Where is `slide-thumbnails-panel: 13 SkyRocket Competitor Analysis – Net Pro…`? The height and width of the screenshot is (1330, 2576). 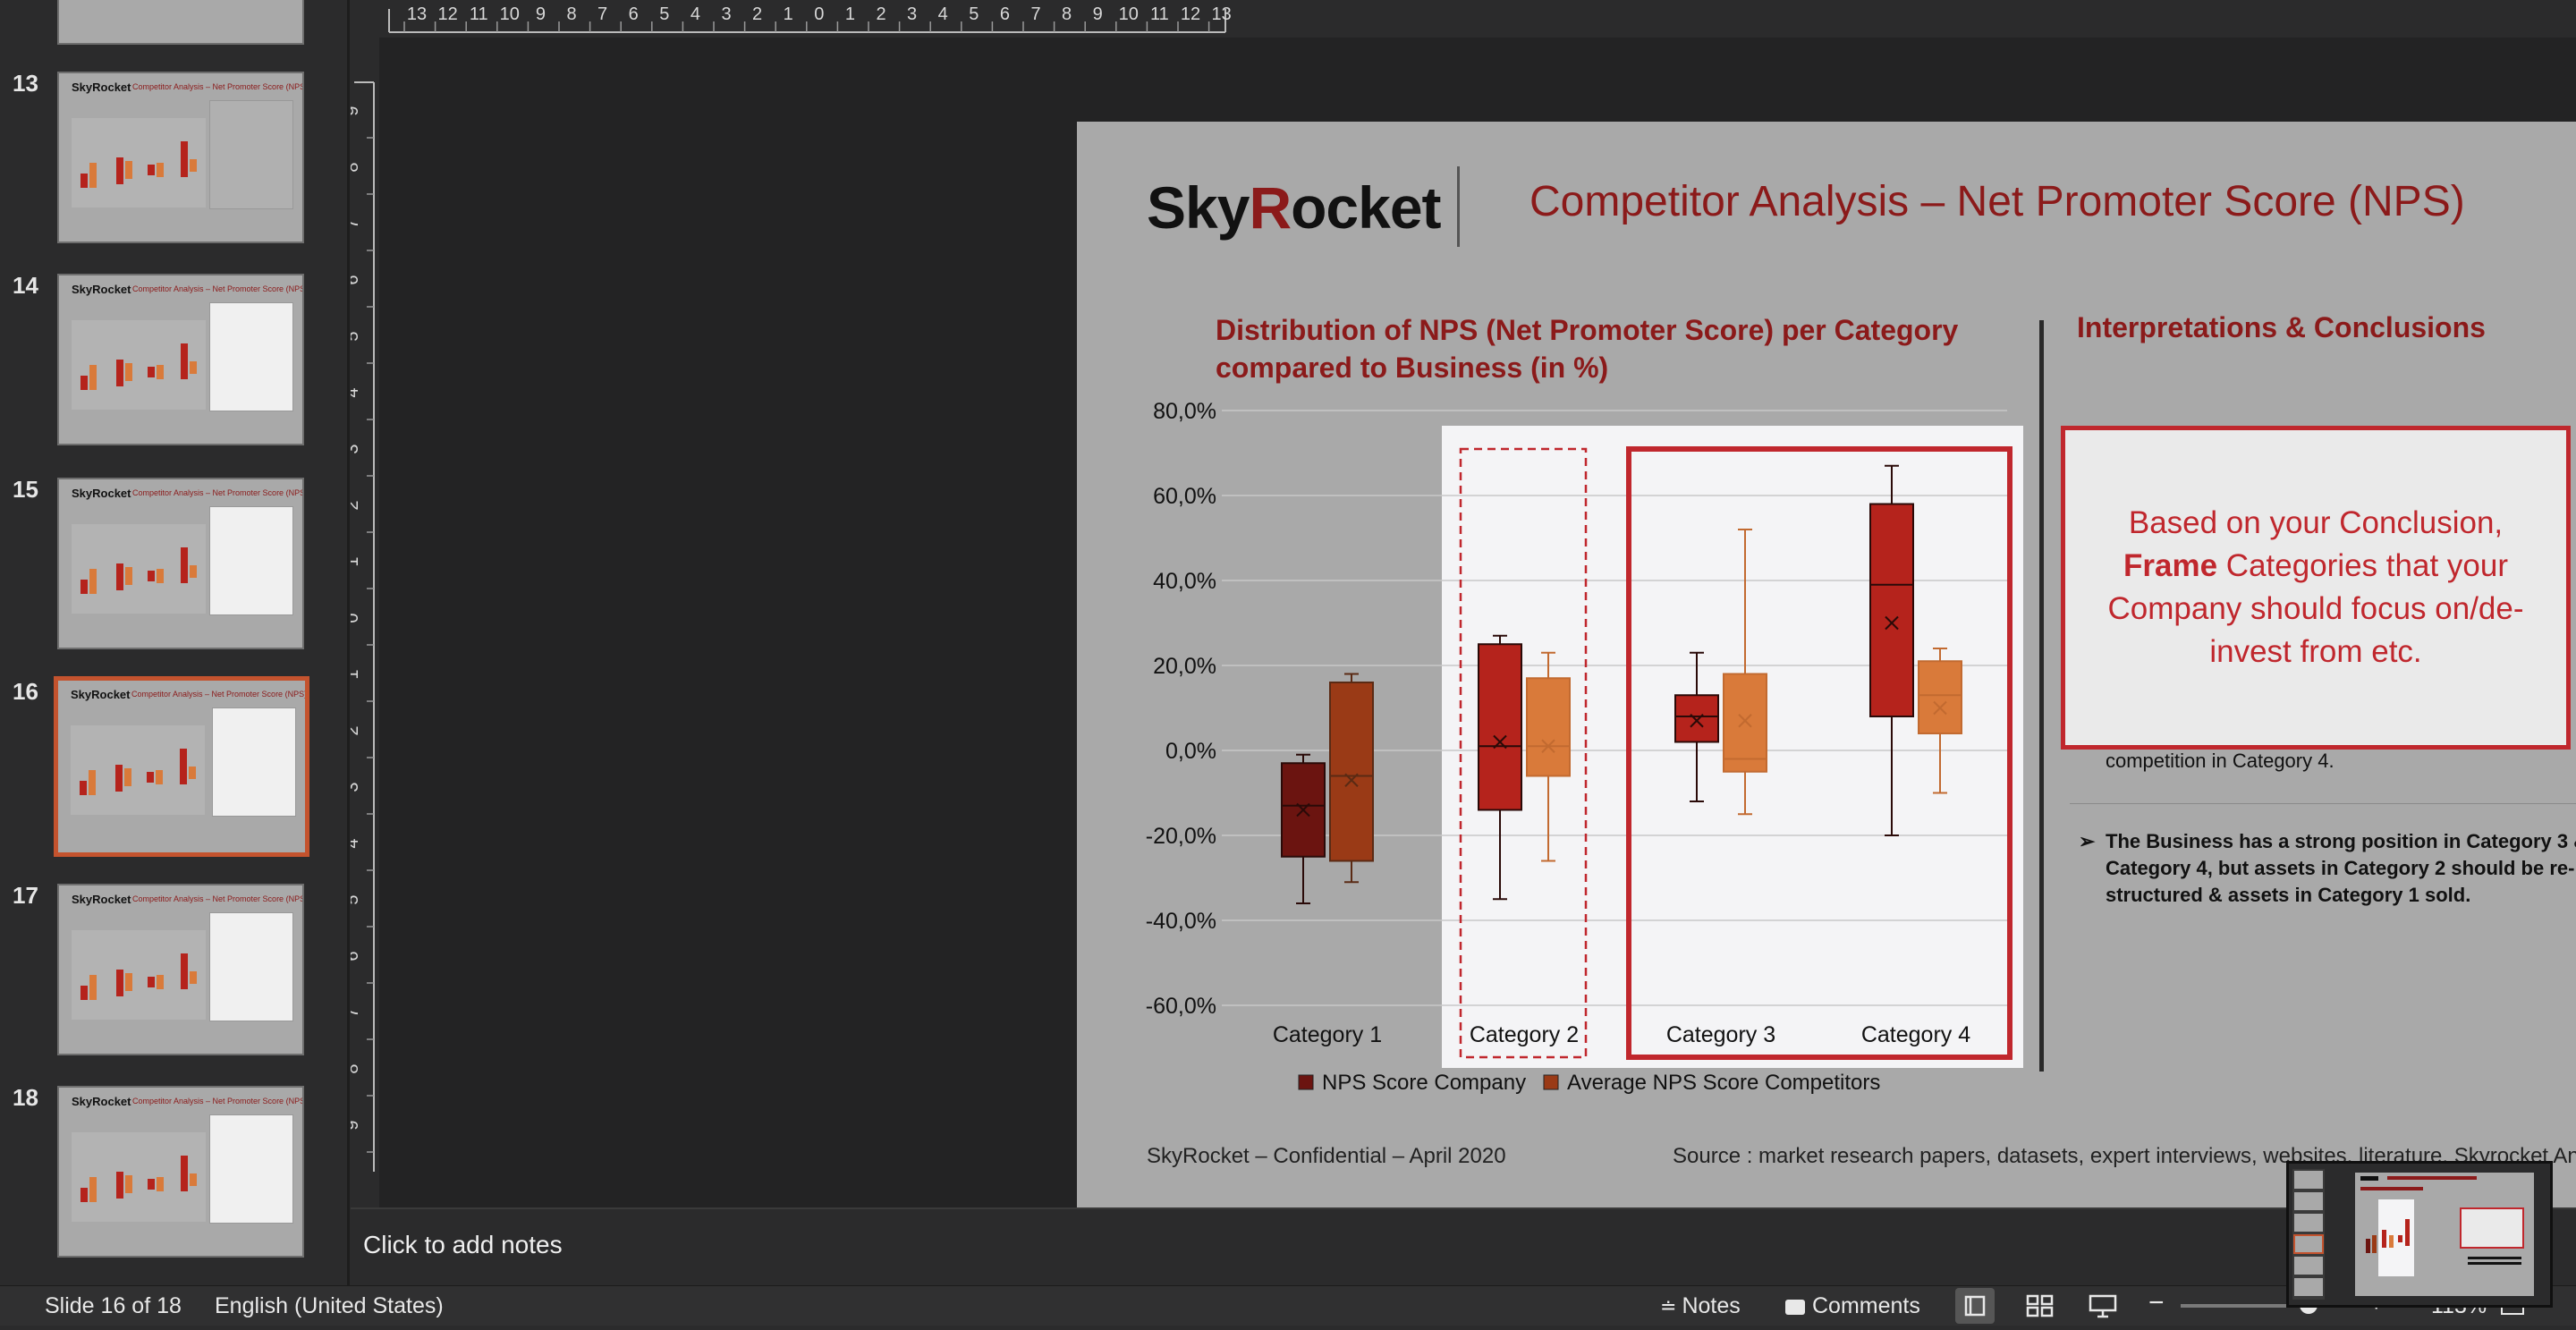
slide-thumbnails-panel: 13 SkyRocket Competitor Analysis – Net Pro… is located at coordinates (173, 642).